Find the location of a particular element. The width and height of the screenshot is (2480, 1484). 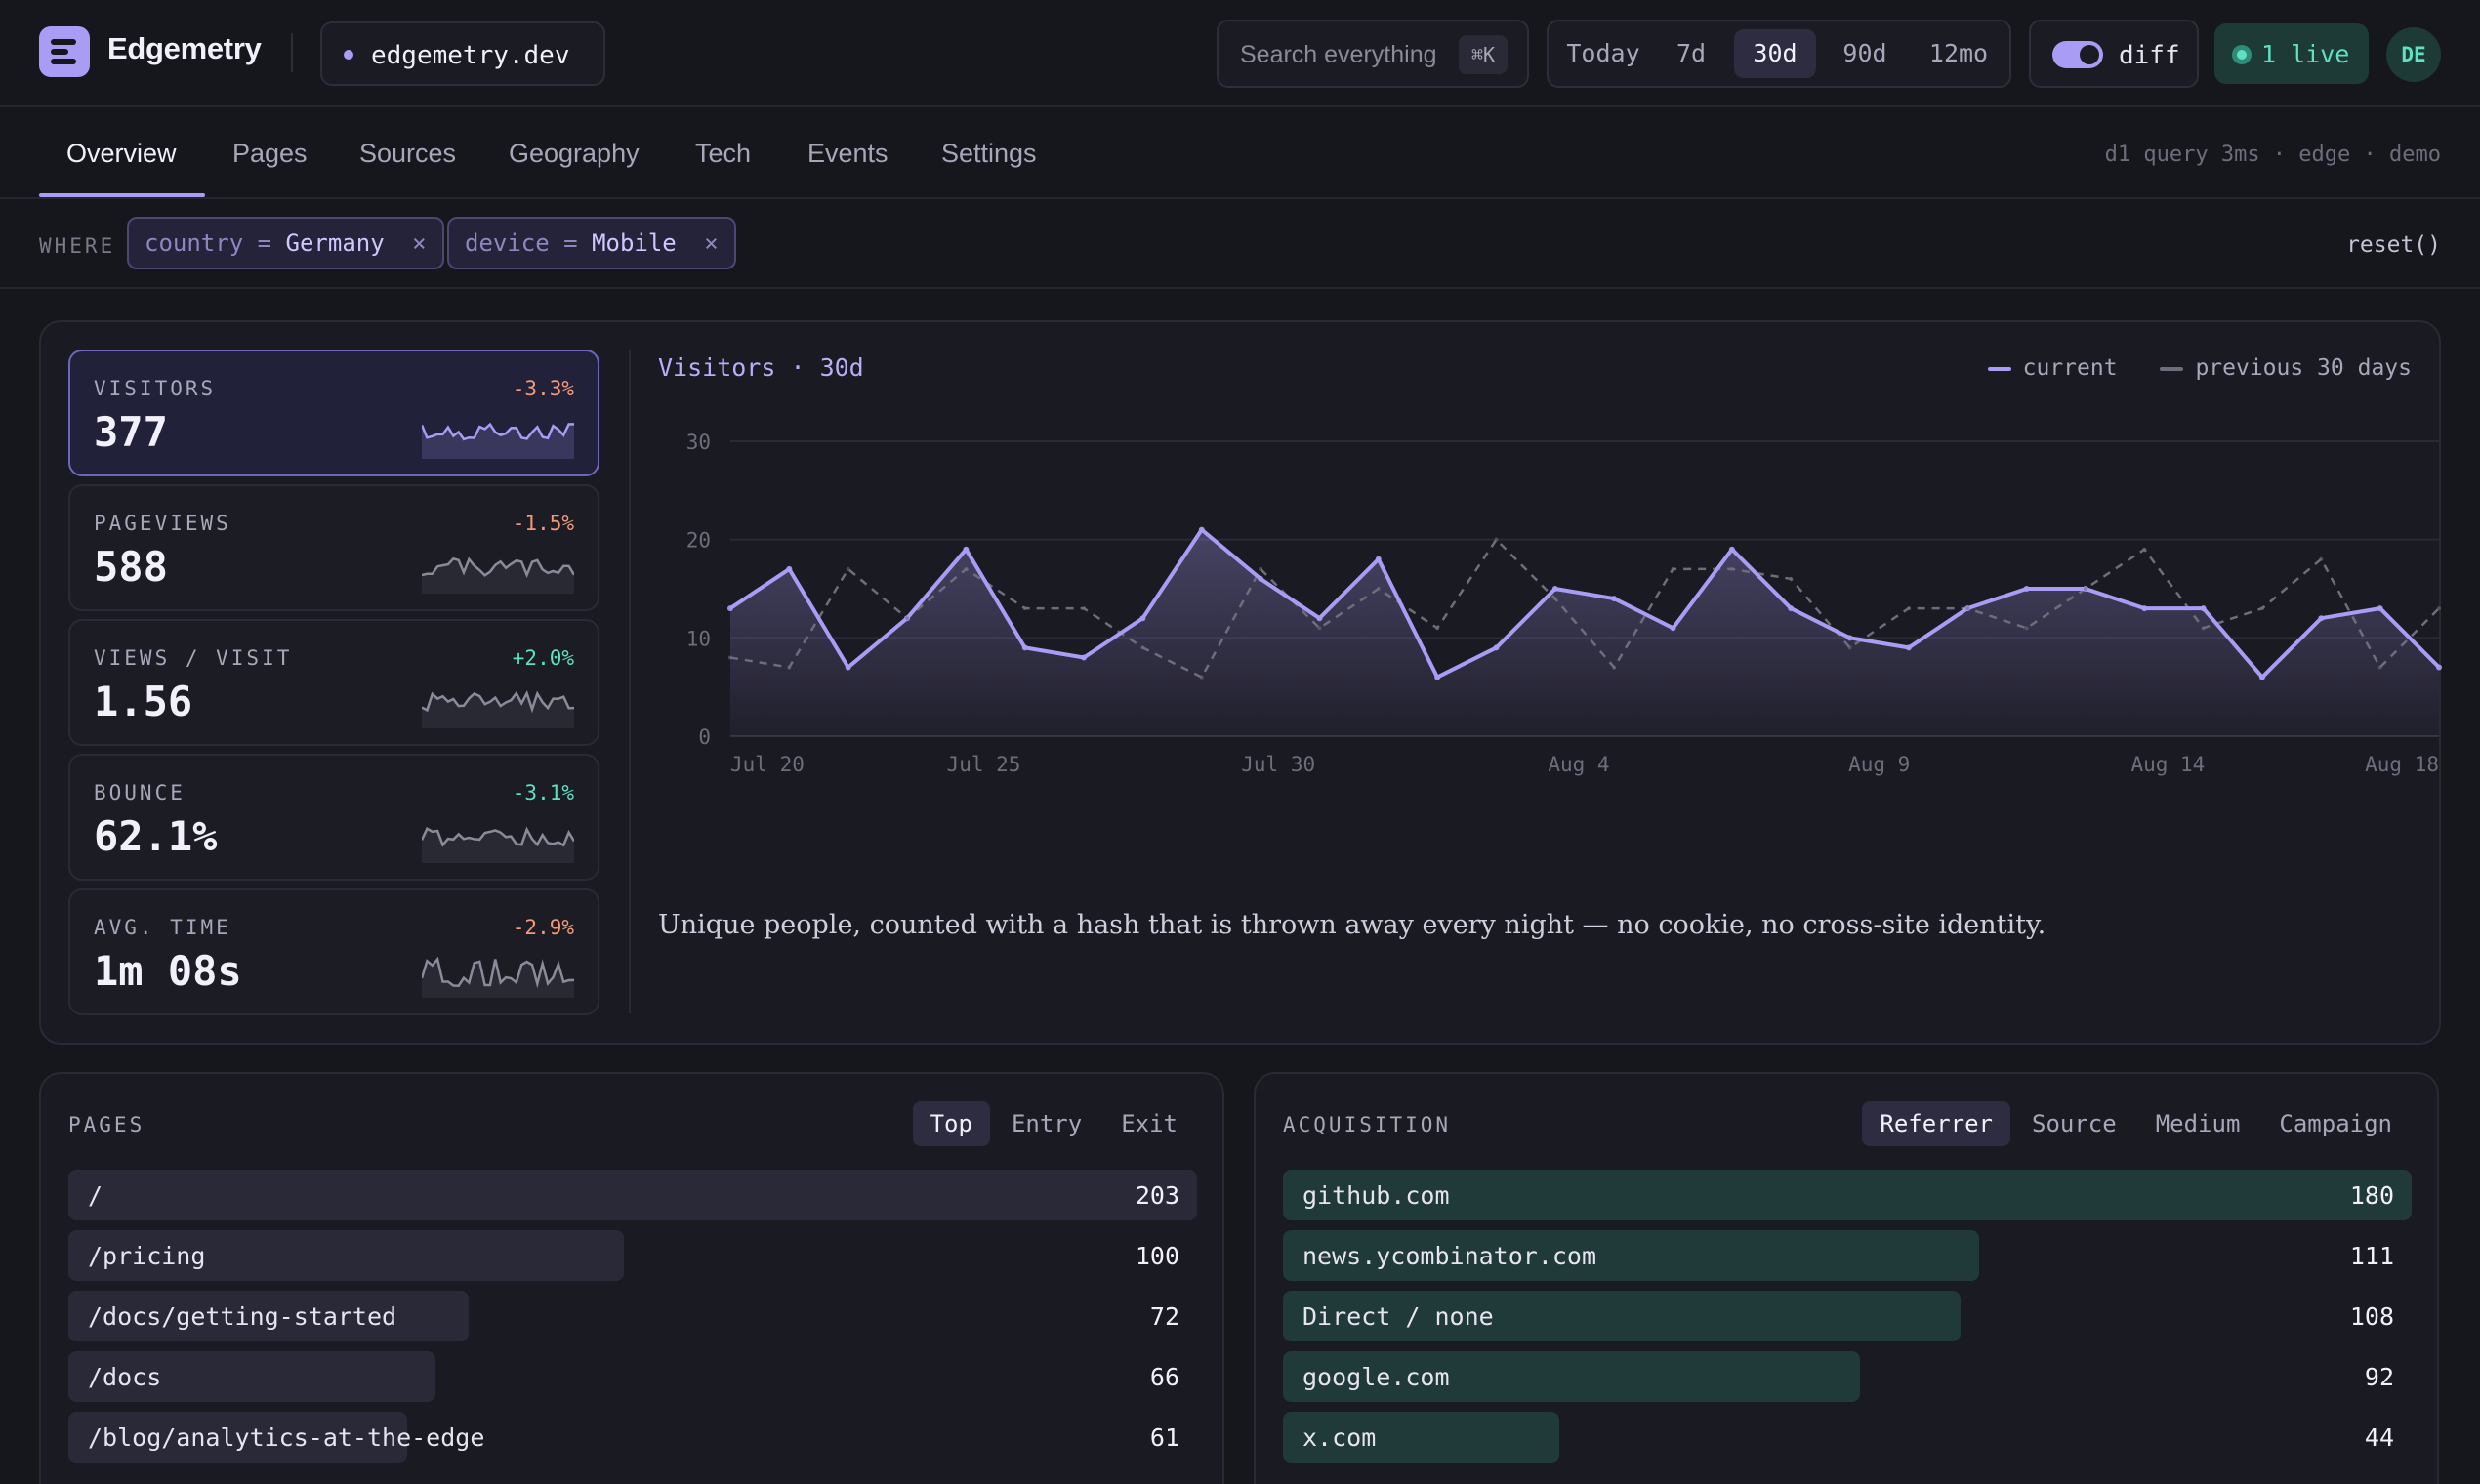

reset-button: reset() is located at coordinates (2393, 245).